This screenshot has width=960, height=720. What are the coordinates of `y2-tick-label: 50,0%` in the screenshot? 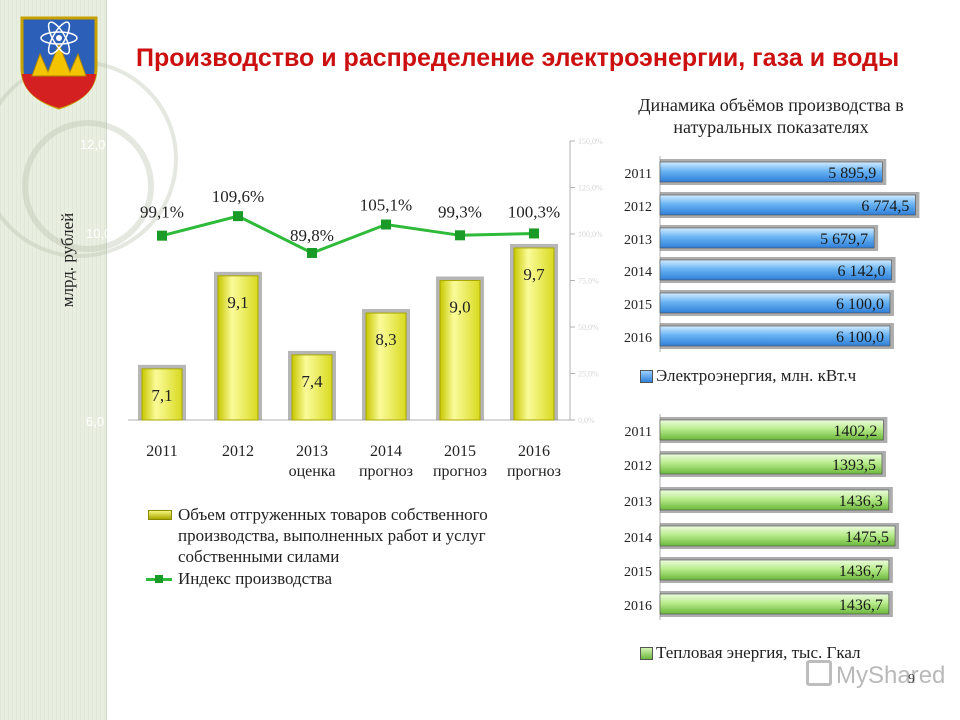 It's located at (588, 327).